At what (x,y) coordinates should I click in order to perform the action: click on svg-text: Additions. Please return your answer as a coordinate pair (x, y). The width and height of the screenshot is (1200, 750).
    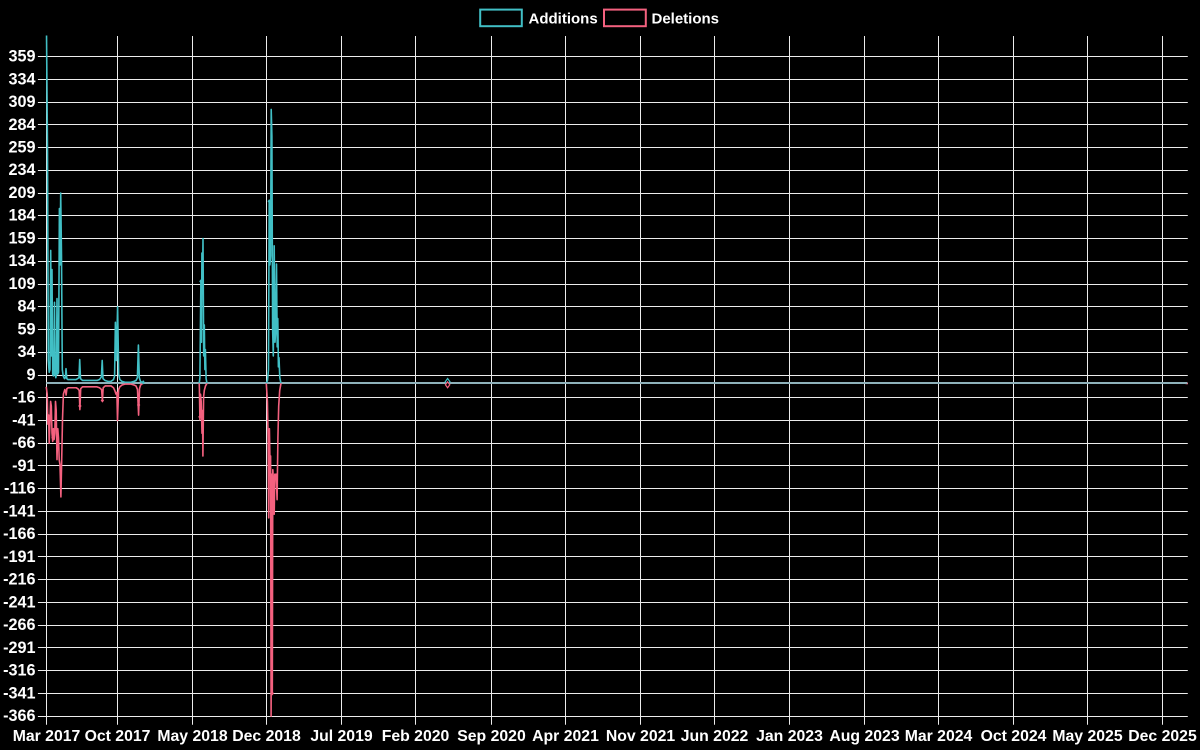
    Looking at the image, I should click on (563, 19).